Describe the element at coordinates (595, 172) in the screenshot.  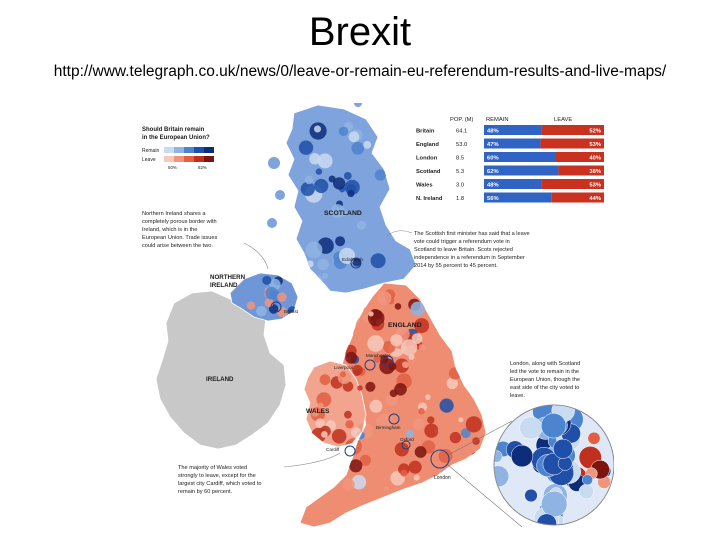
I see `table-leave-value: 38%` at that location.